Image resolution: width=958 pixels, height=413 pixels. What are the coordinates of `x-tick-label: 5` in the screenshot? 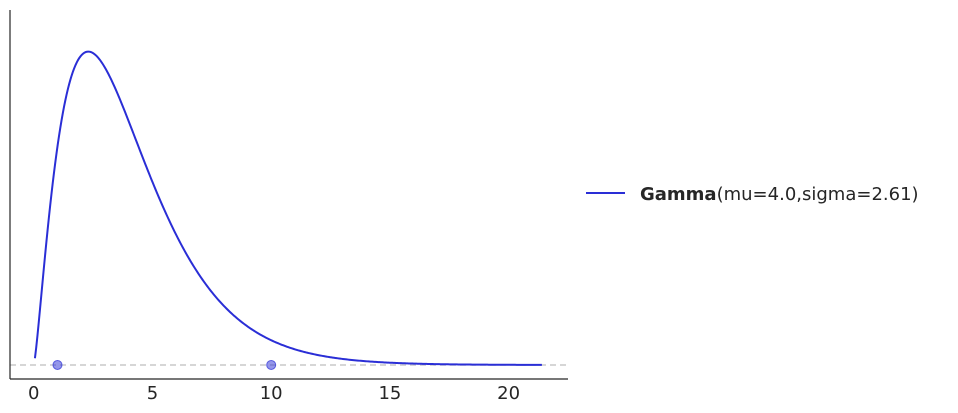 It's located at (152, 393).